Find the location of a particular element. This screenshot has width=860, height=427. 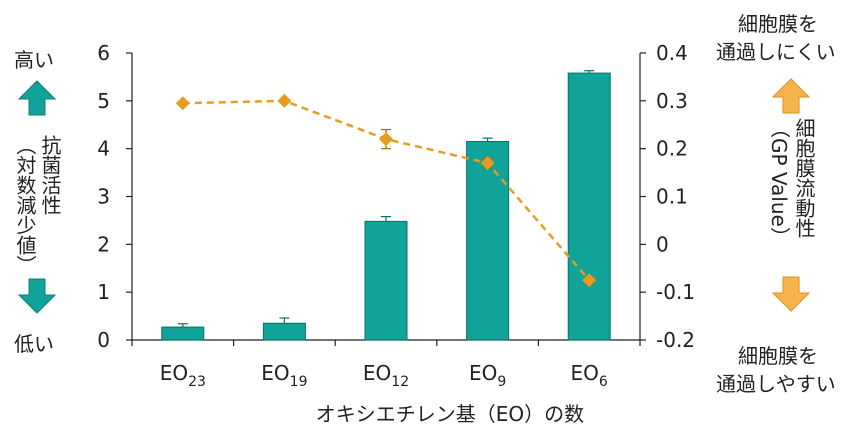

right-up-arrow-icon is located at coordinates (791, 96).